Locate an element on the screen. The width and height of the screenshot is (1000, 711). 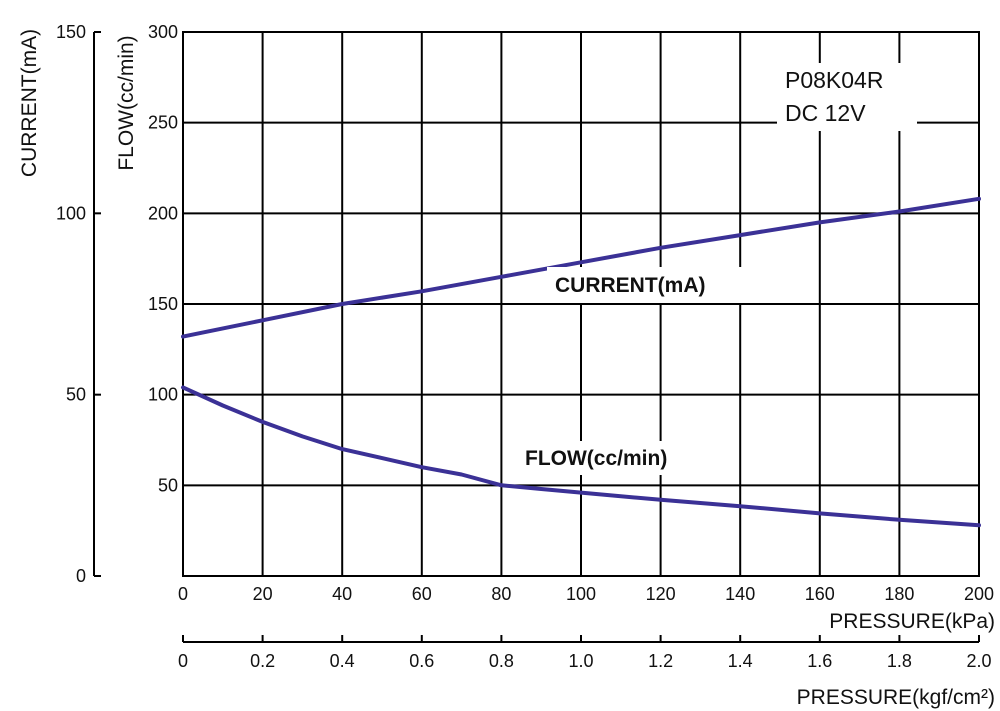
kgf-tick-label: 0.2 is located at coordinates (262, 661).